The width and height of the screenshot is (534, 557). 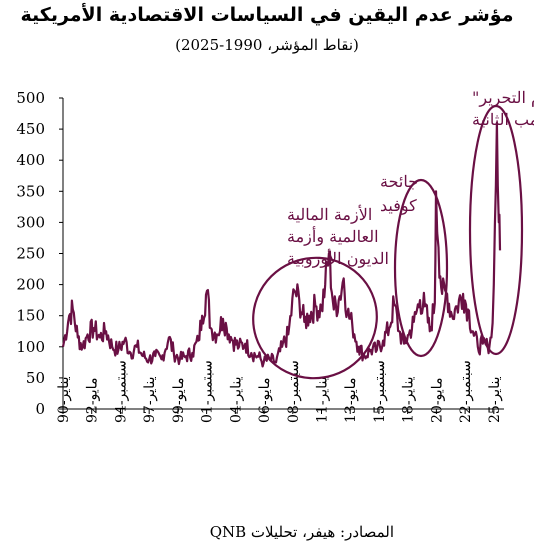 What do you see at coordinates (30, 222) in the screenshot?
I see `y-tick-label: 300` at bounding box center [30, 222].